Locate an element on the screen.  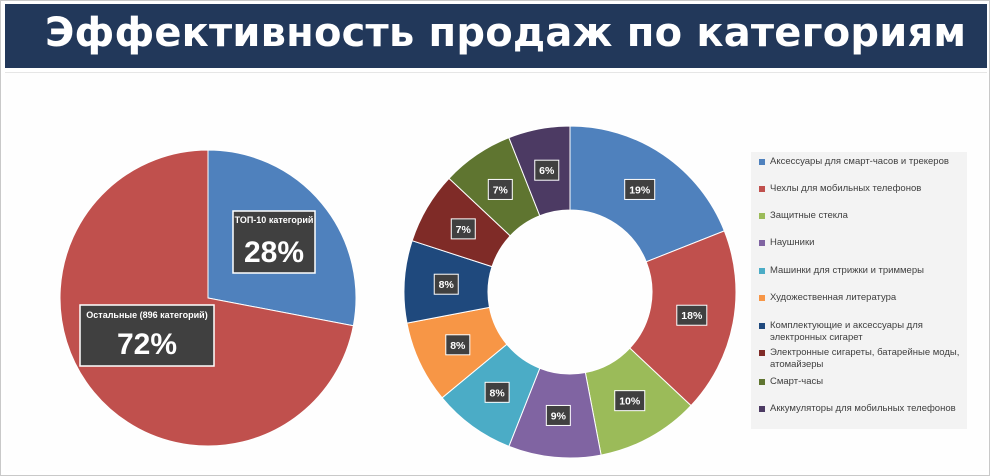
legend-label: Защитные стекла is located at coordinates (809, 215).